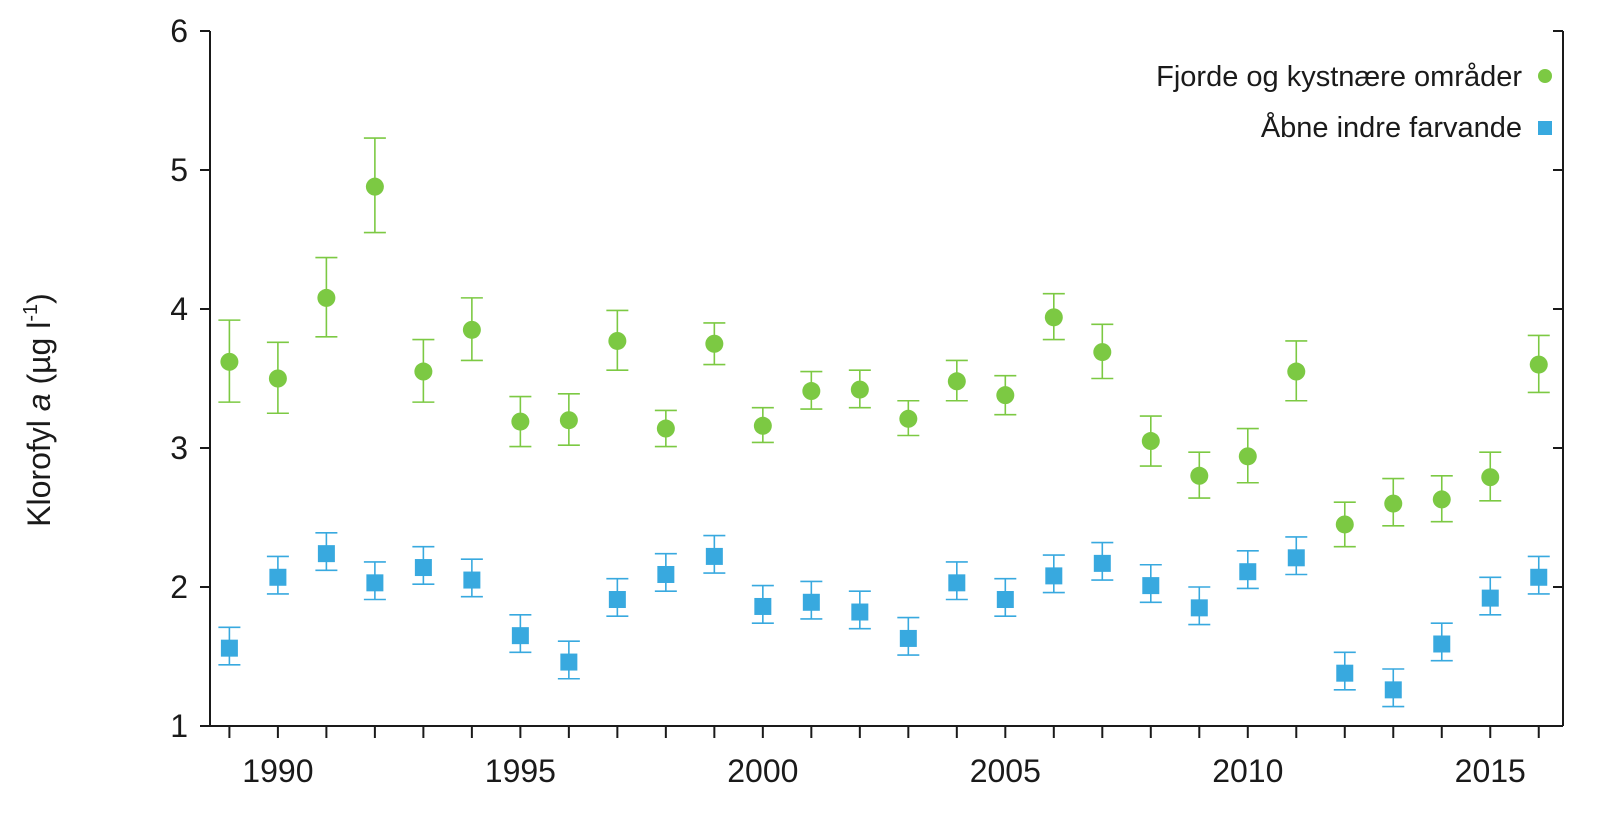 This screenshot has width=1615, height=819. What do you see at coordinates (1490, 771) in the screenshot?
I see `x-tick-label-2015: 2015` at bounding box center [1490, 771].